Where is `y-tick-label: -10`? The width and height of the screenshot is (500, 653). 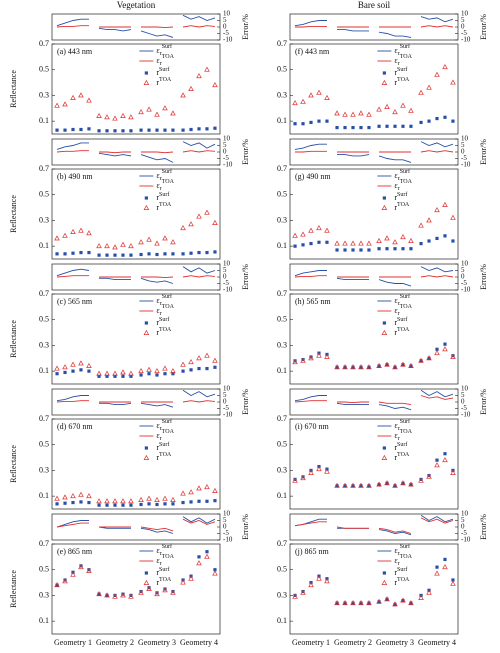 y-tick-label: -10 is located at coordinates (466, 40).